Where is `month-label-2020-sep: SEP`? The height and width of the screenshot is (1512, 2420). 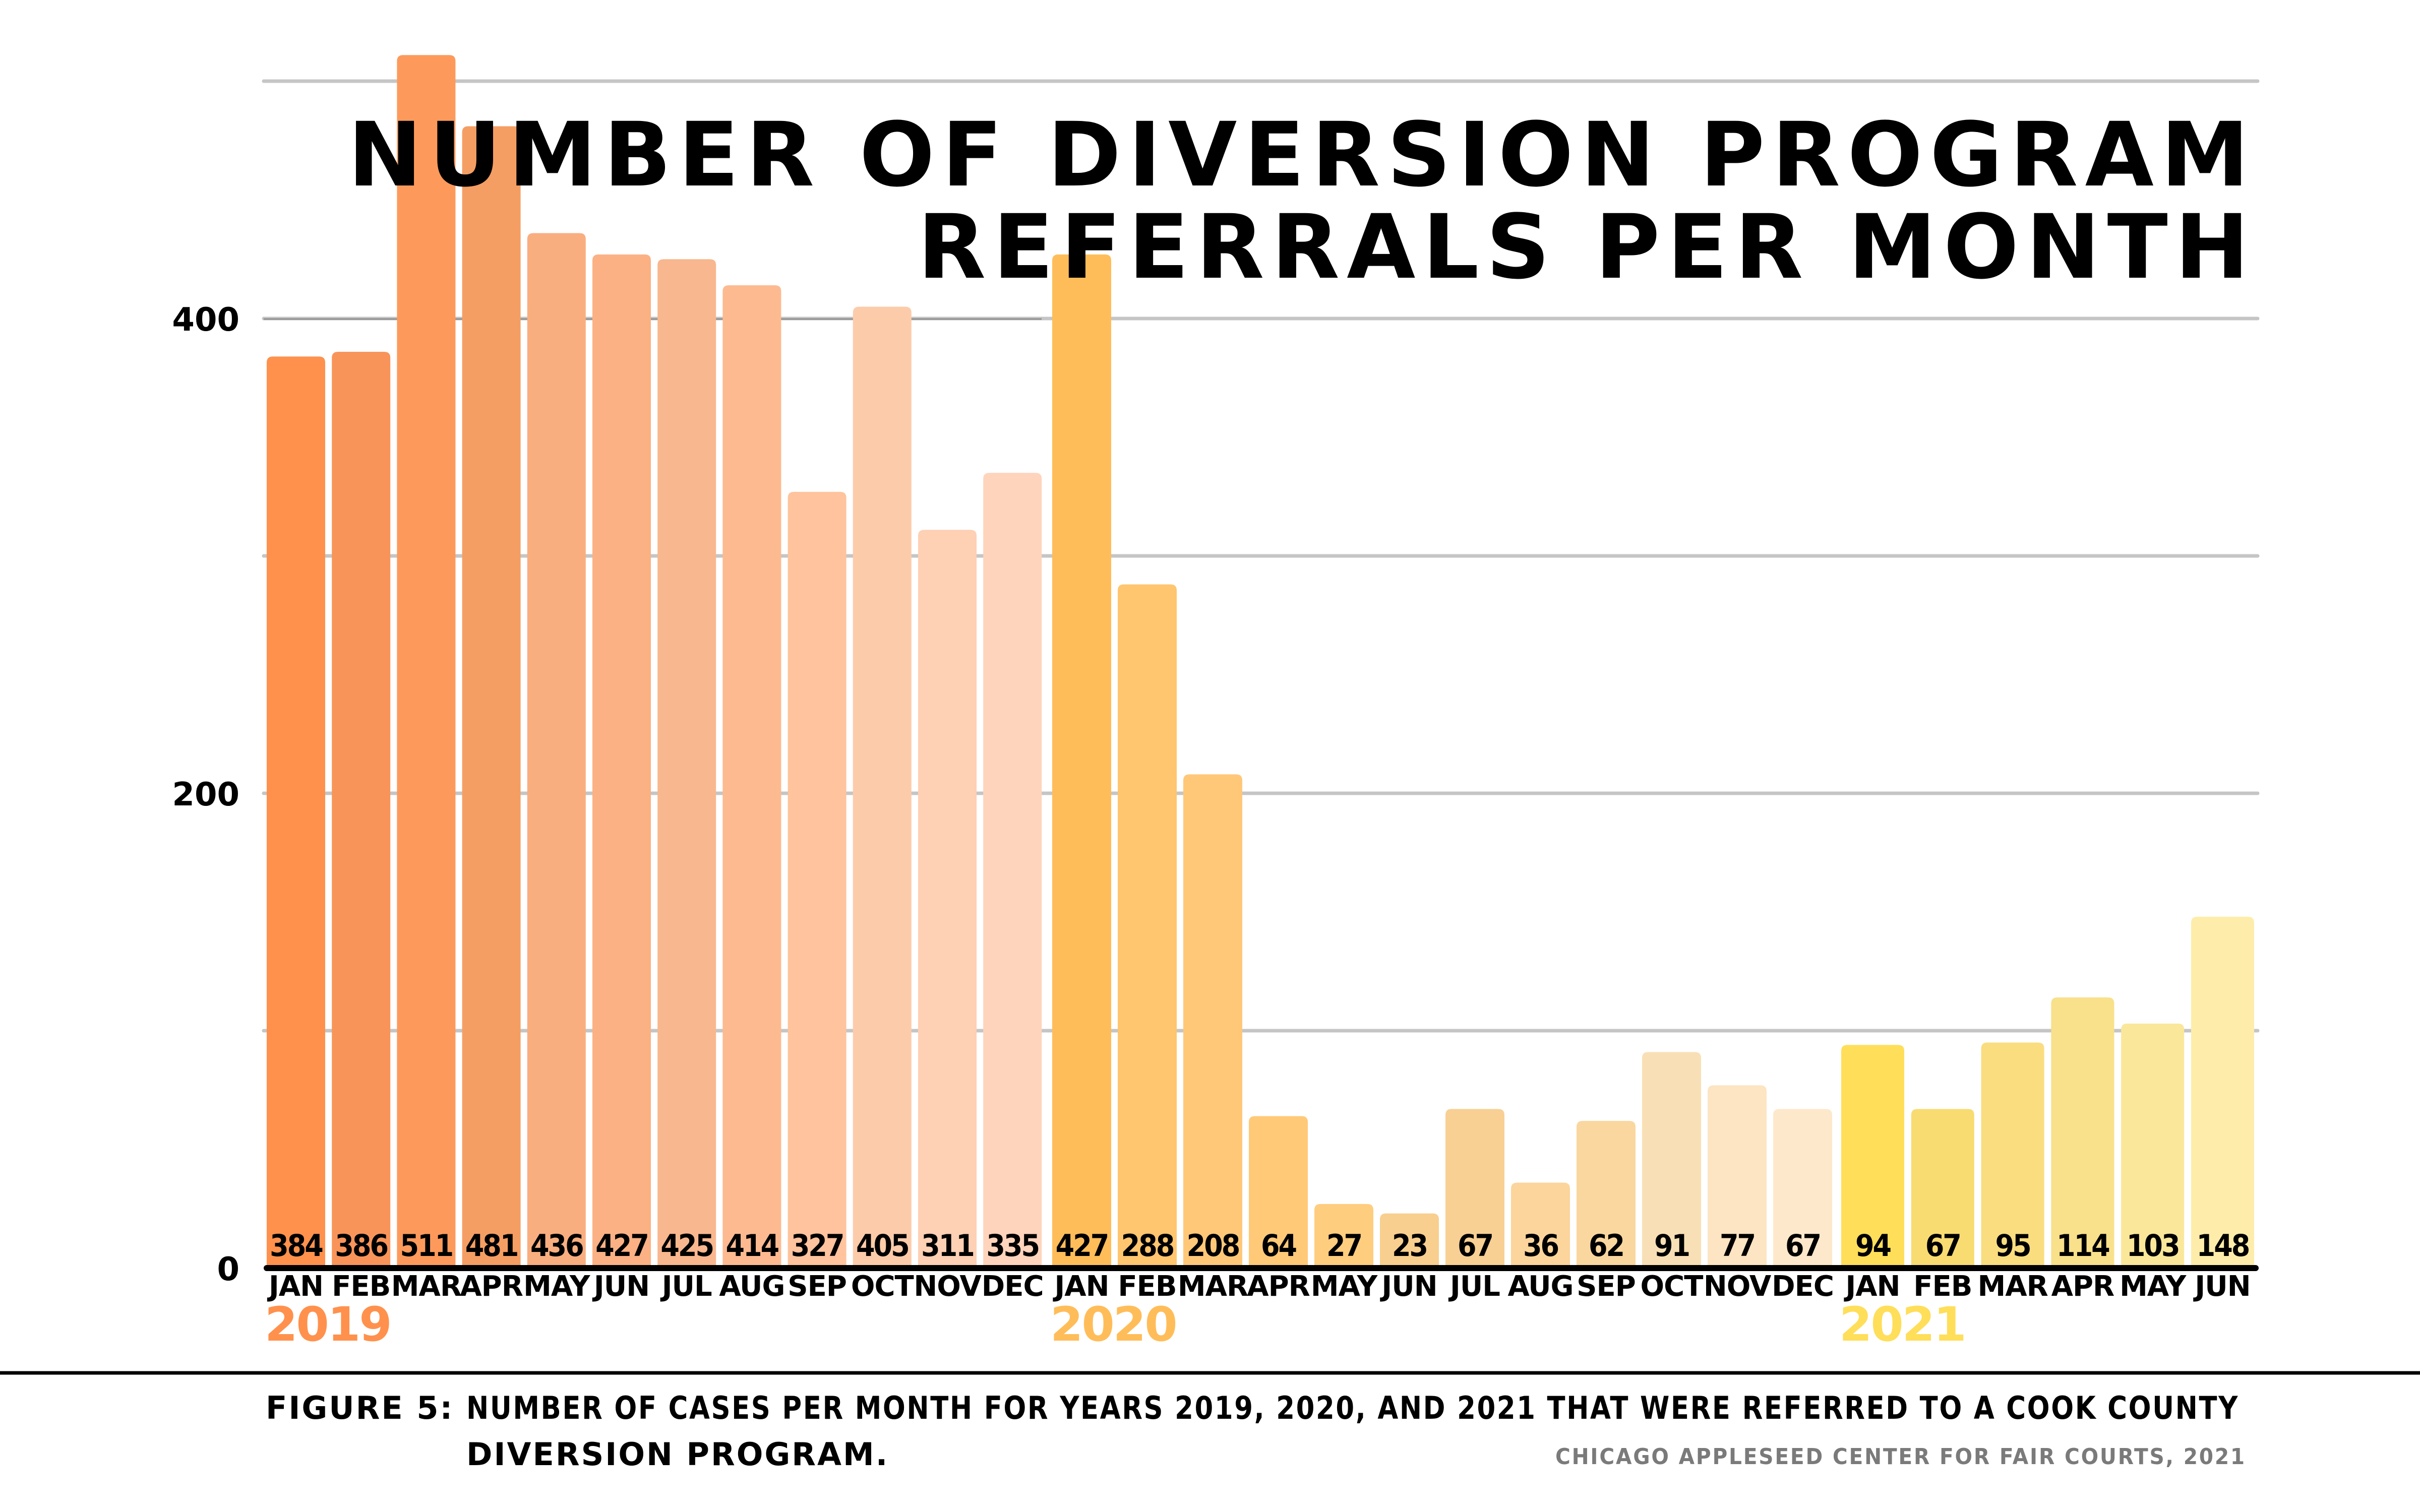
month-label-2020-sep: SEP is located at coordinates (1606, 1287).